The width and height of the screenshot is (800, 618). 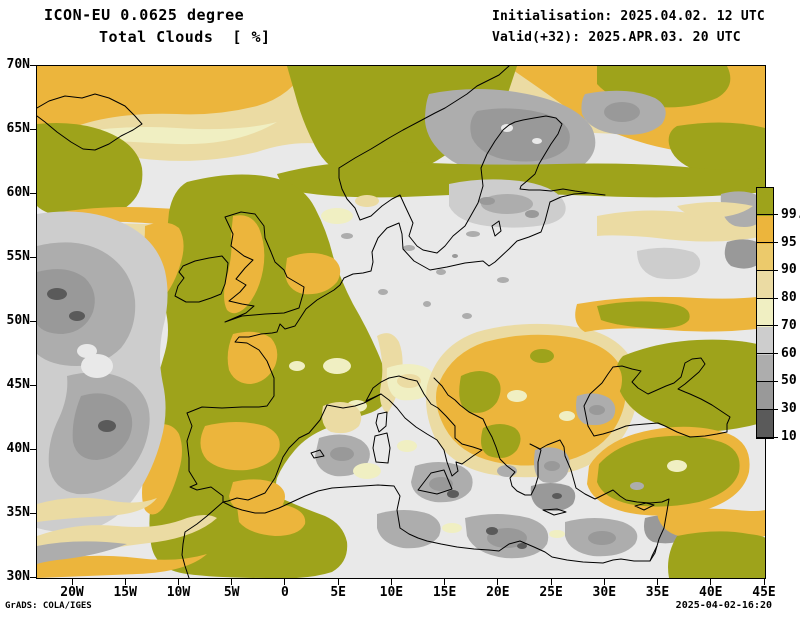 I want to click on lat-tick-label: 45N, so click(x=18, y=384).